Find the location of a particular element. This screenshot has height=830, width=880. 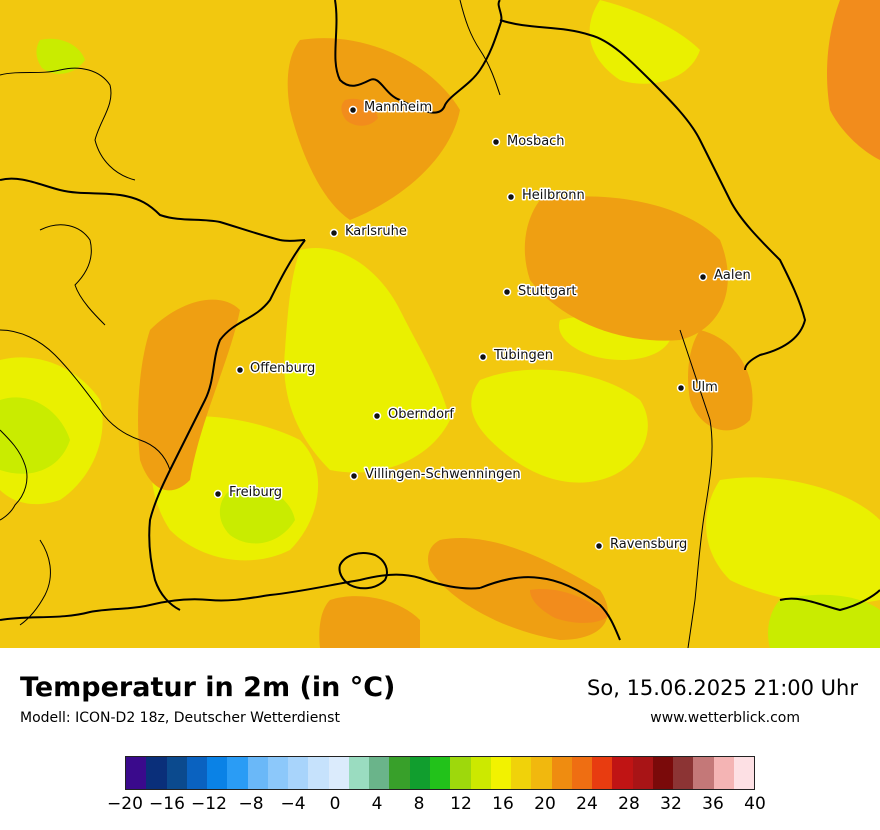

city-marker-karlsruhe: Karlsruhe is located at coordinates (368, 232).